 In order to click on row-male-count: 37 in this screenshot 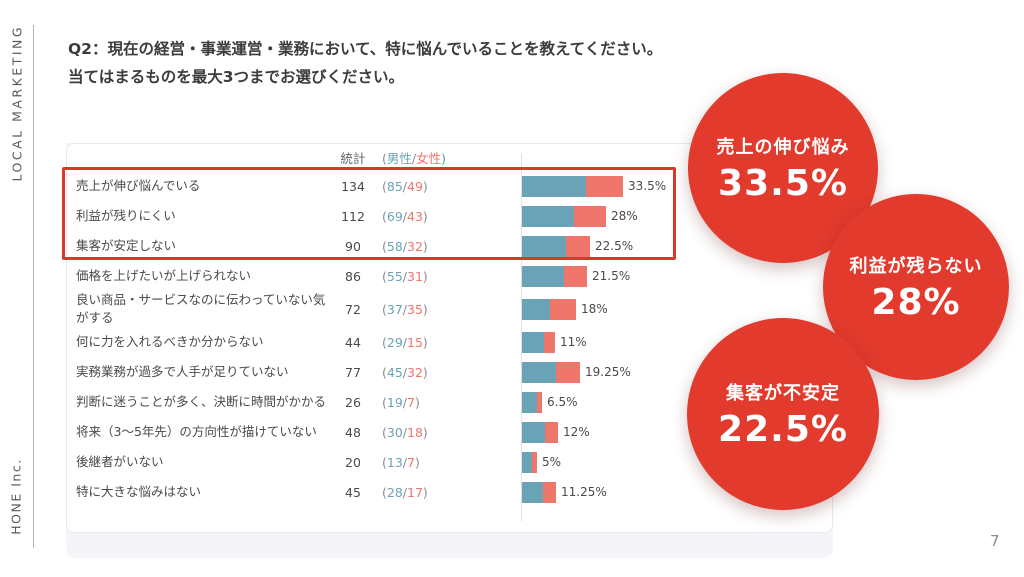, I will do `click(394, 309)`.